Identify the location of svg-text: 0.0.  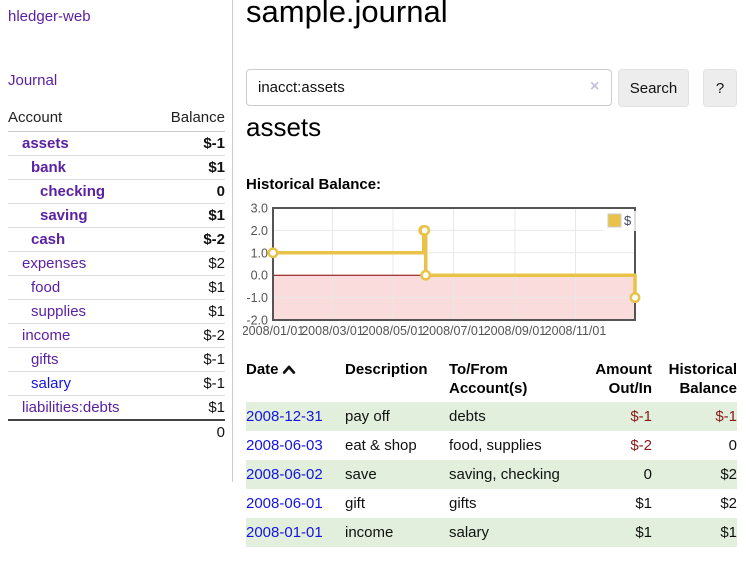
(259, 276).